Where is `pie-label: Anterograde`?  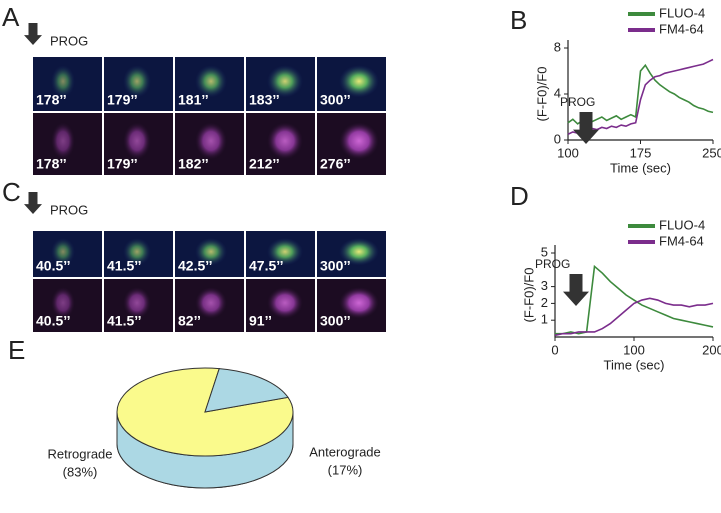
pie-label: Anterograde is located at coordinates (345, 451).